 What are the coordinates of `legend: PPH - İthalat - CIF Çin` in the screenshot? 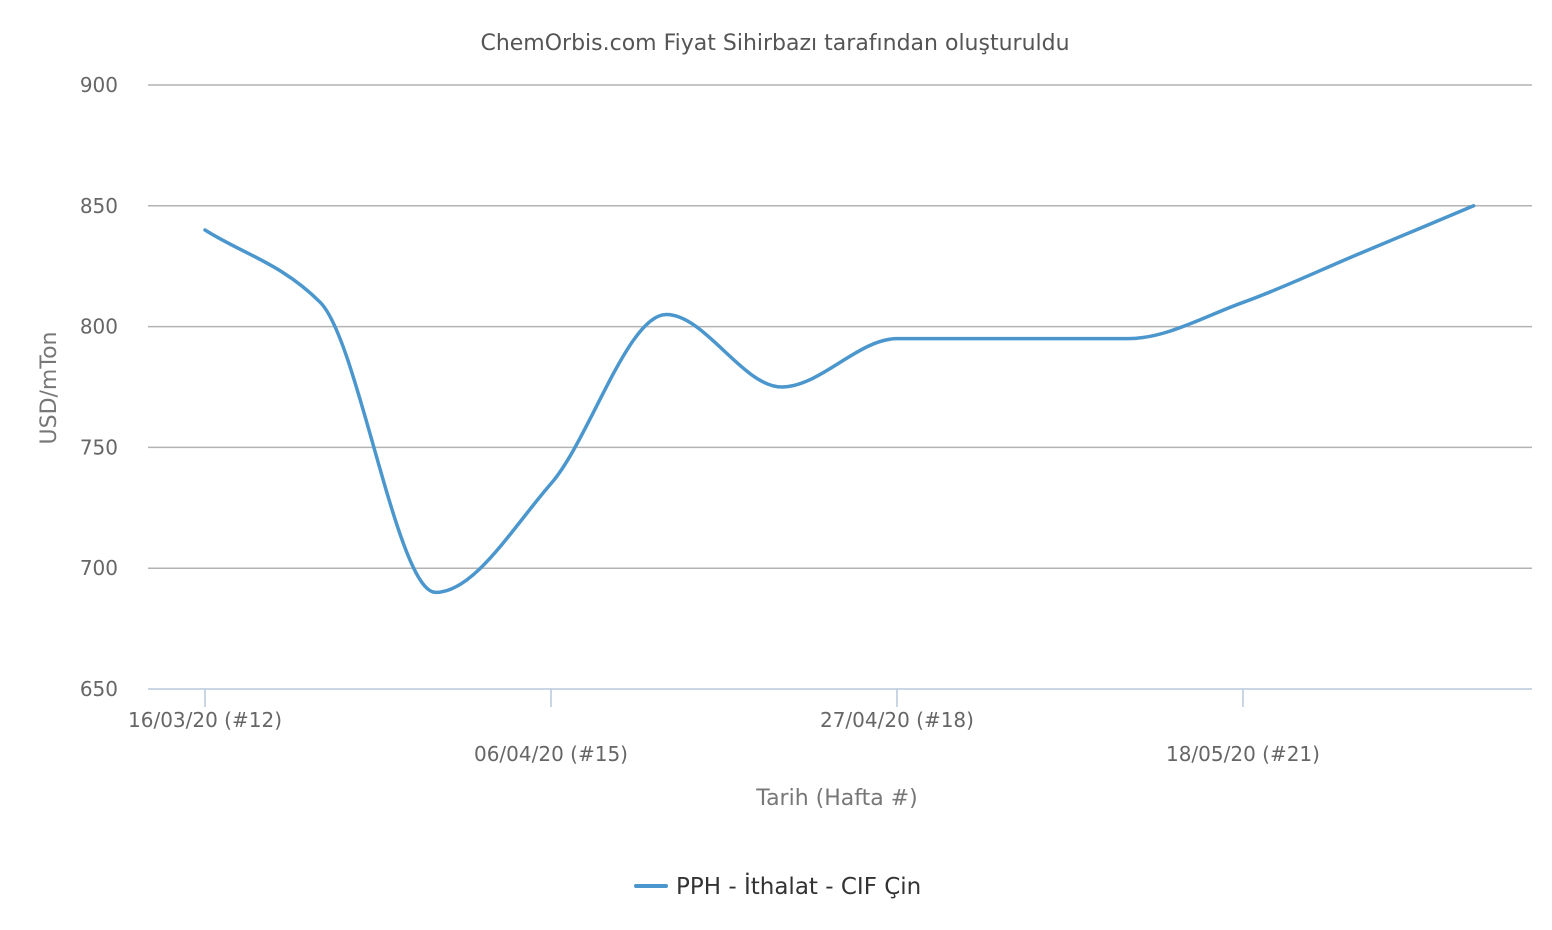 It's located at (777, 886).